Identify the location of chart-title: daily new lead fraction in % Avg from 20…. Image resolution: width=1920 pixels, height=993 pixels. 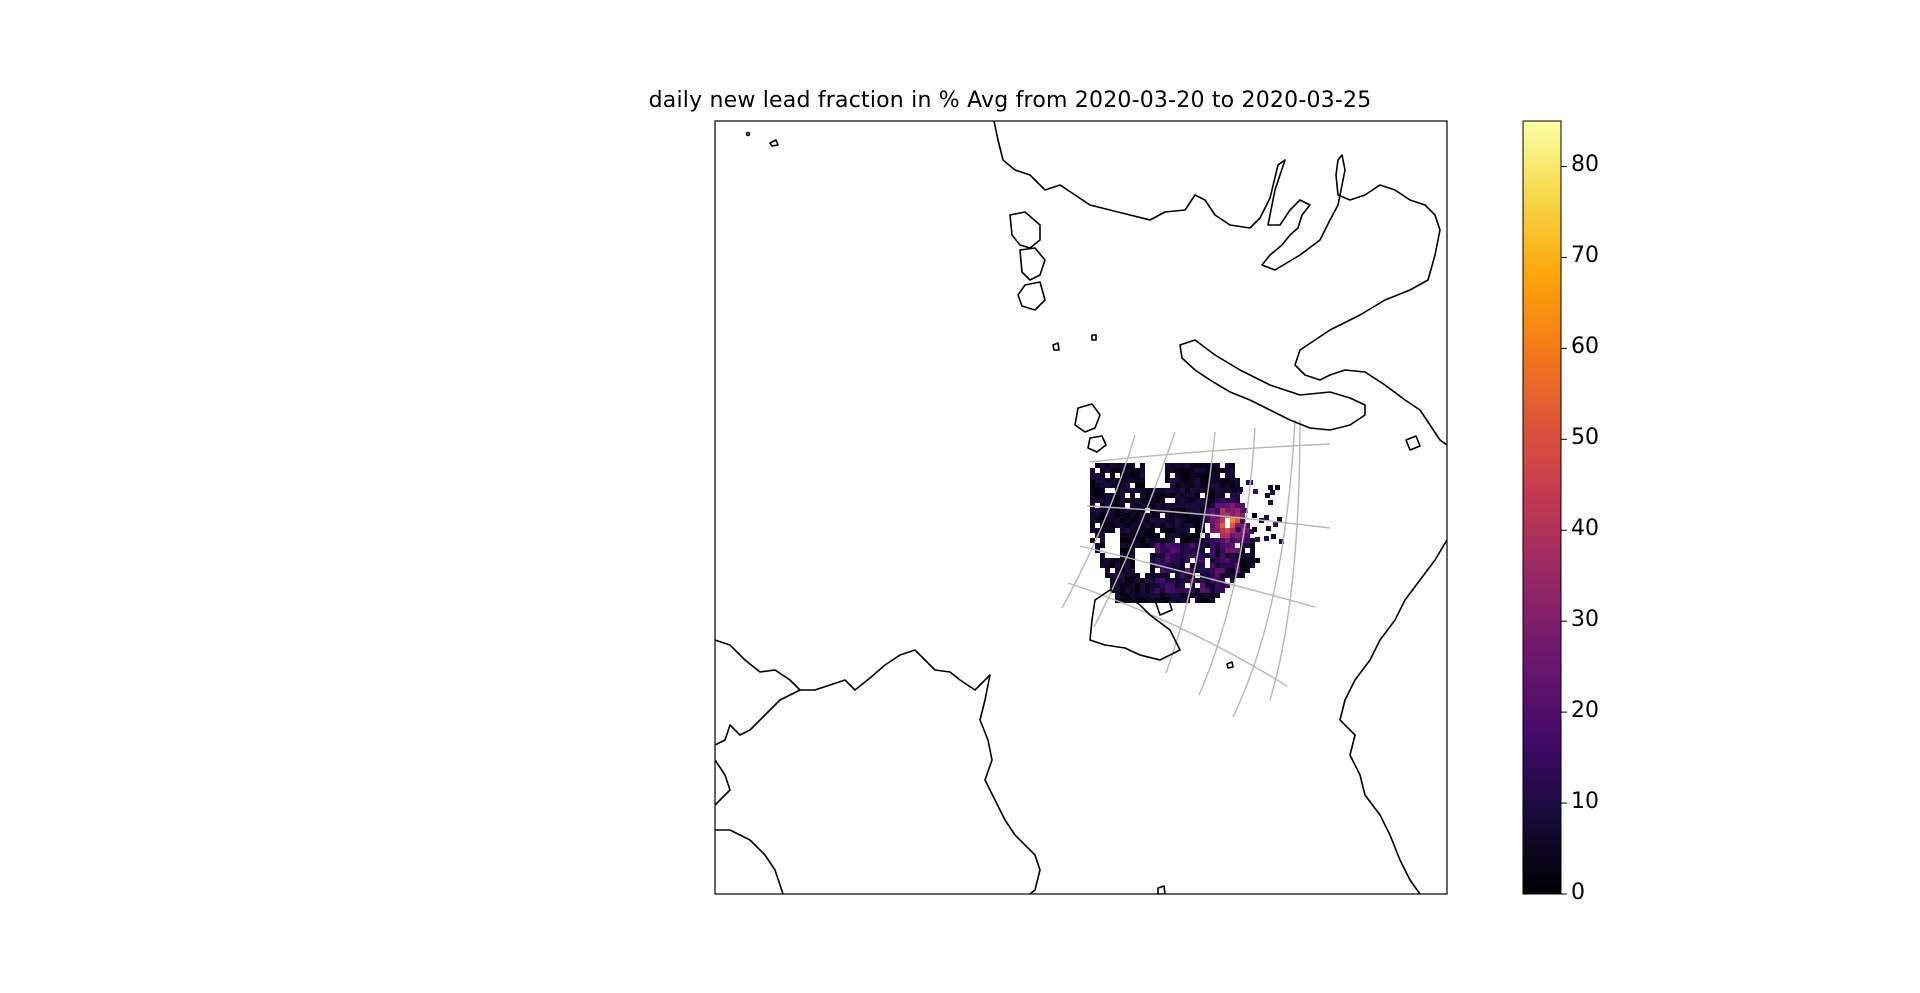
(1010, 100).